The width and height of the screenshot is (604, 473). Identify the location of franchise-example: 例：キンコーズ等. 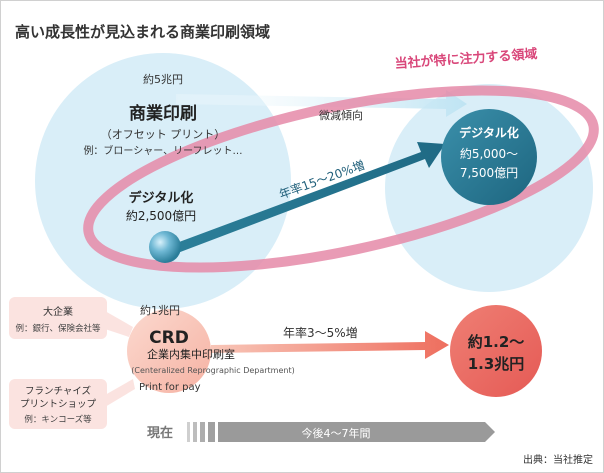
(58, 419).